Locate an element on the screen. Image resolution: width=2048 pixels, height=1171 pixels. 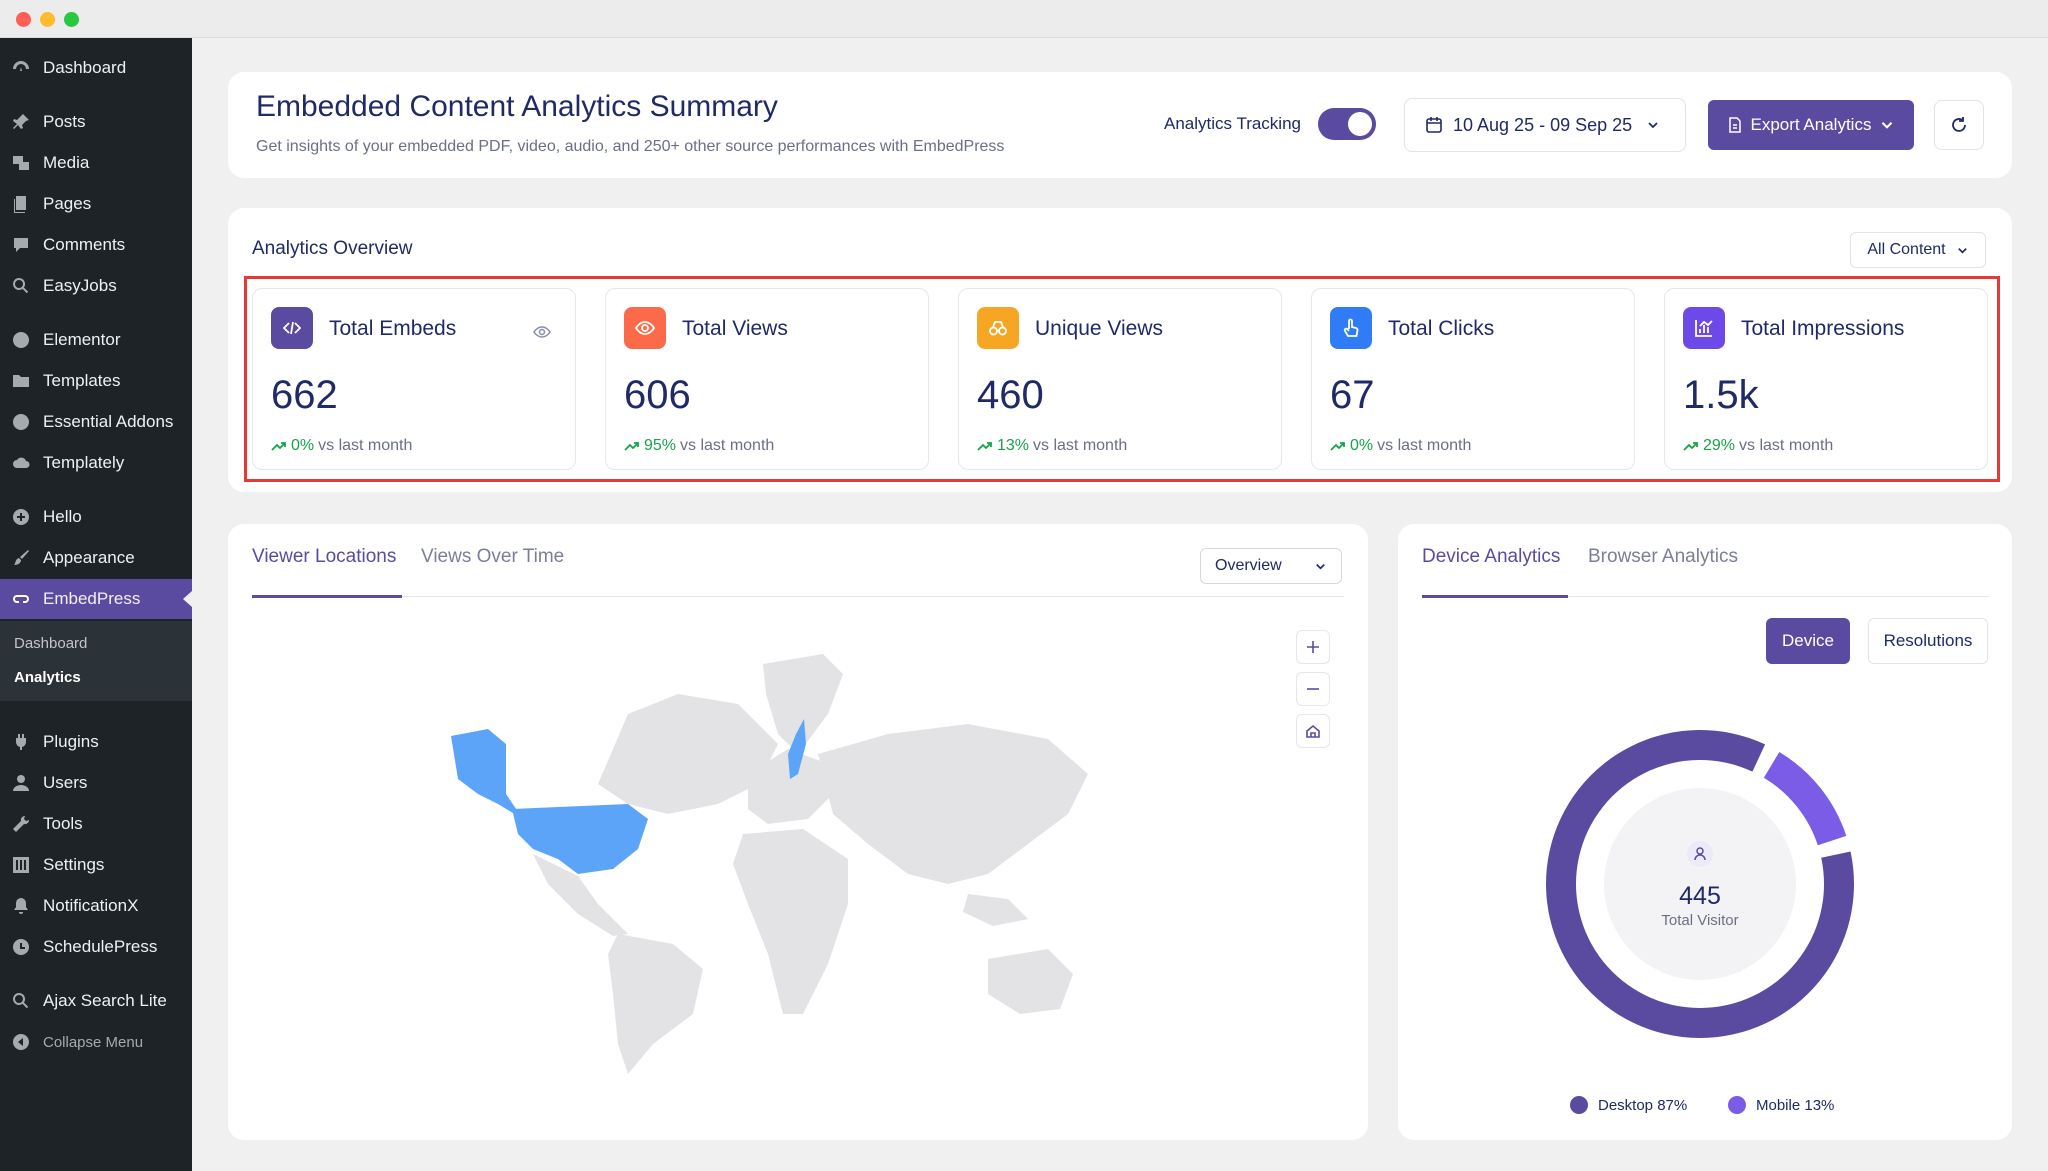
region-alaska is located at coordinates (487, 774).